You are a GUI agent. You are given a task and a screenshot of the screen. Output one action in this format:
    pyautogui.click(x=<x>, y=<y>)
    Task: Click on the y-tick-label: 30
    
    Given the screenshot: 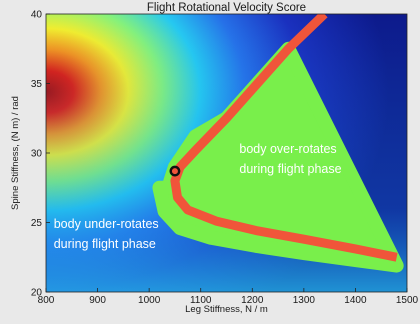 What is the action you would take?
    pyautogui.click(x=37, y=154)
    